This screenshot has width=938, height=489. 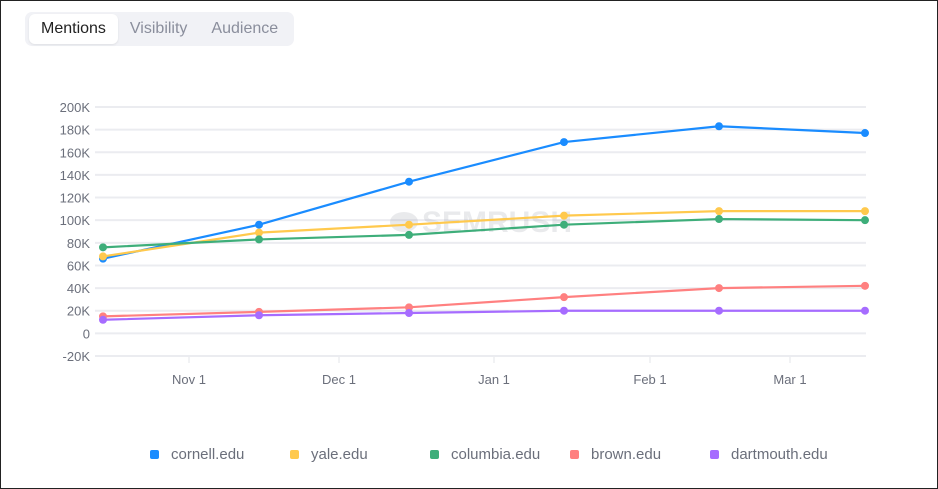 What do you see at coordinates (494, 379) in the screenshot?
I see `x-tick-label: Jan 1` at bounding box center [494, 379].